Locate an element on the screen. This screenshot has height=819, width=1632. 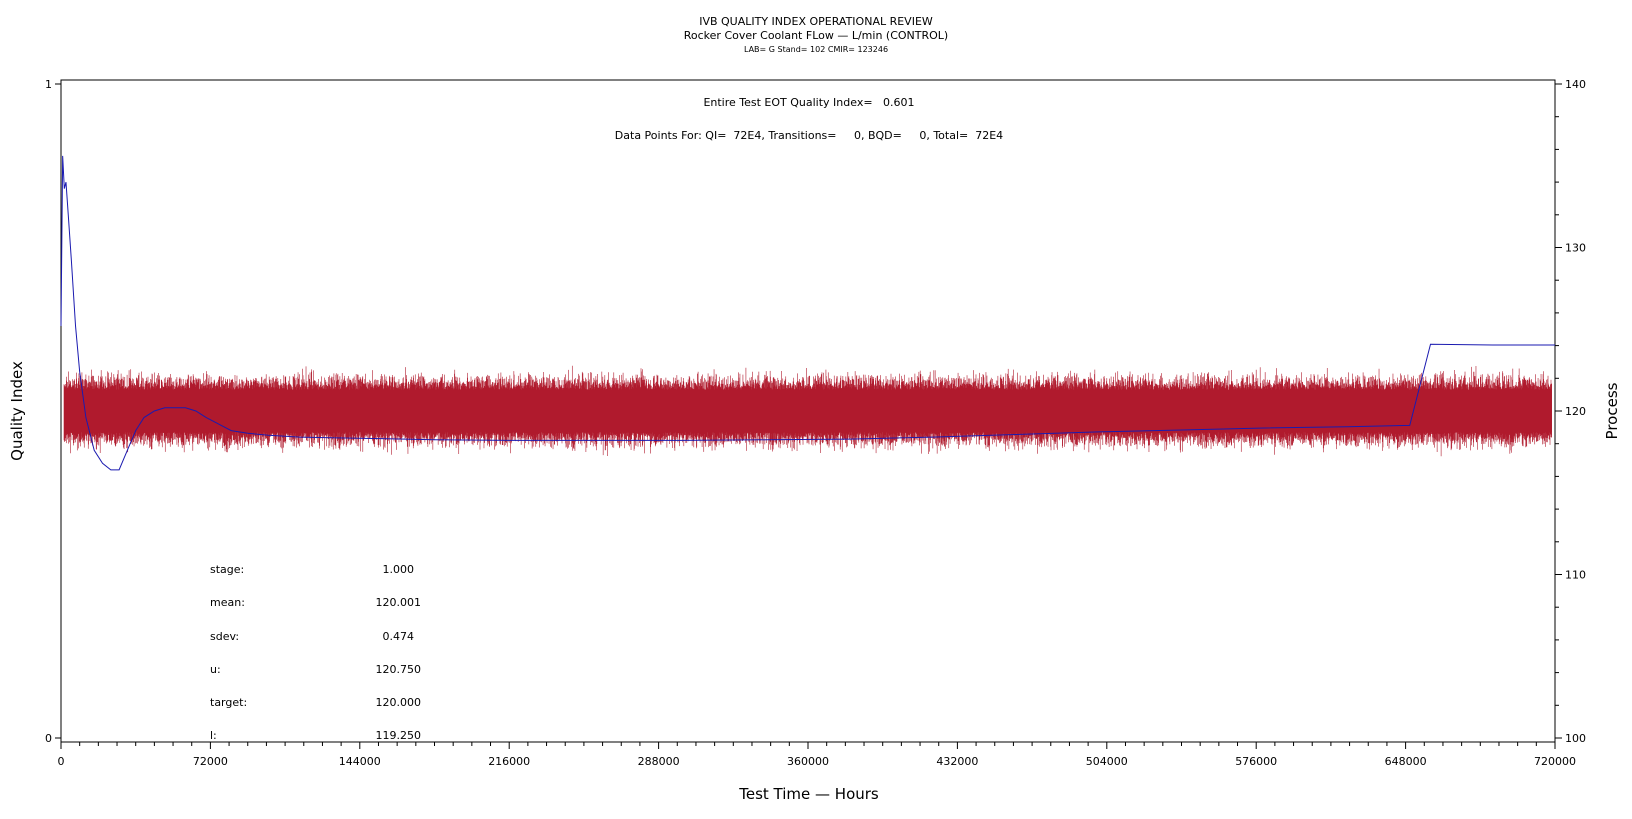
process-series is located at coordinates (807, 411).